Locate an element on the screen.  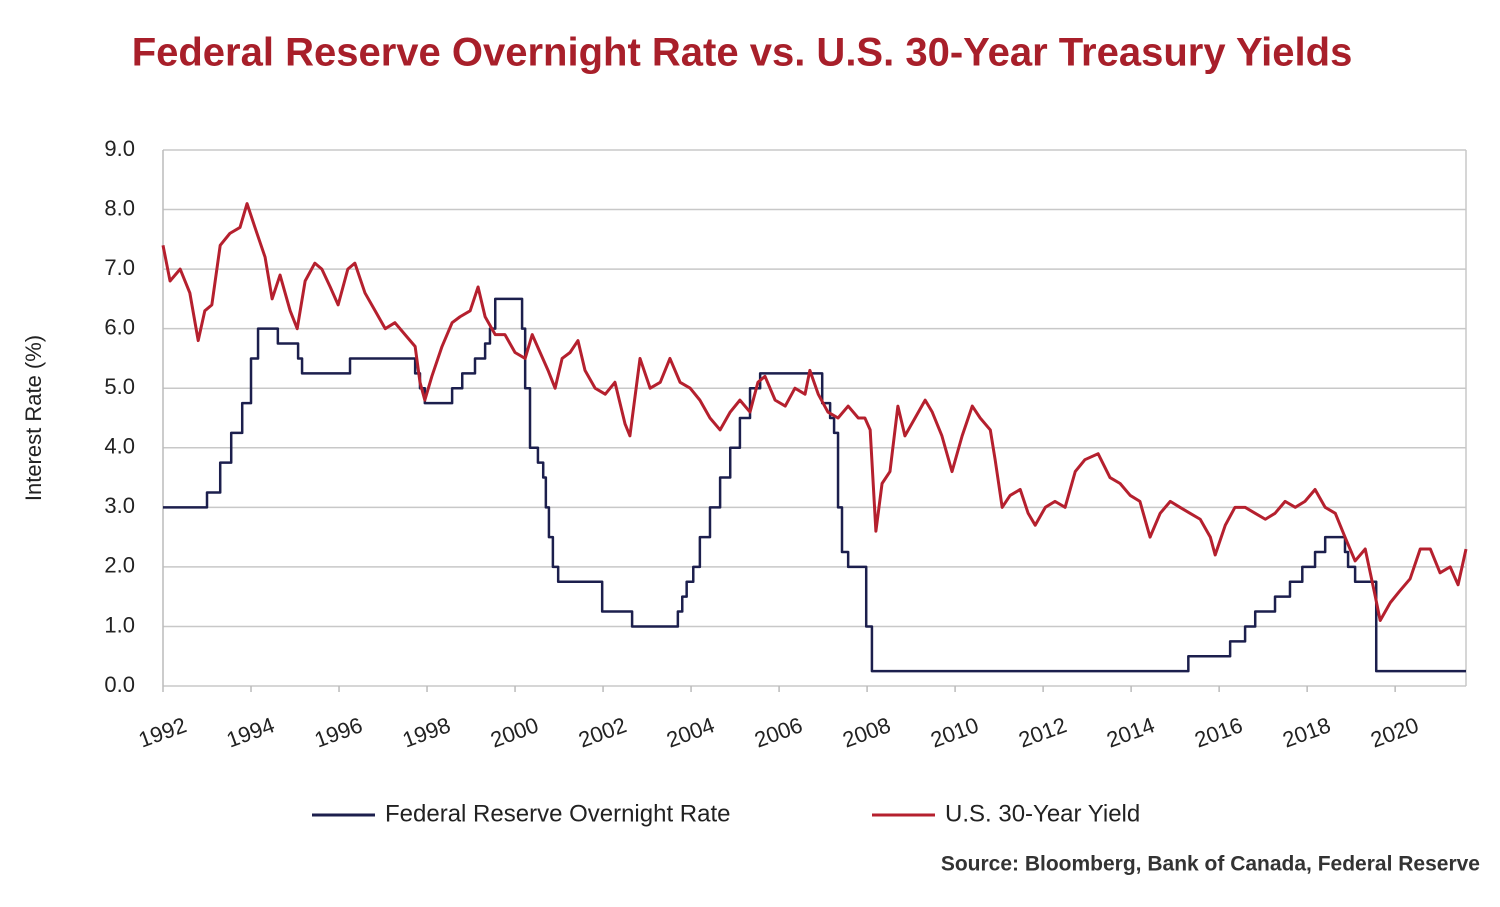
x-tick-label: 2008 is located at coordinates (866, 732).